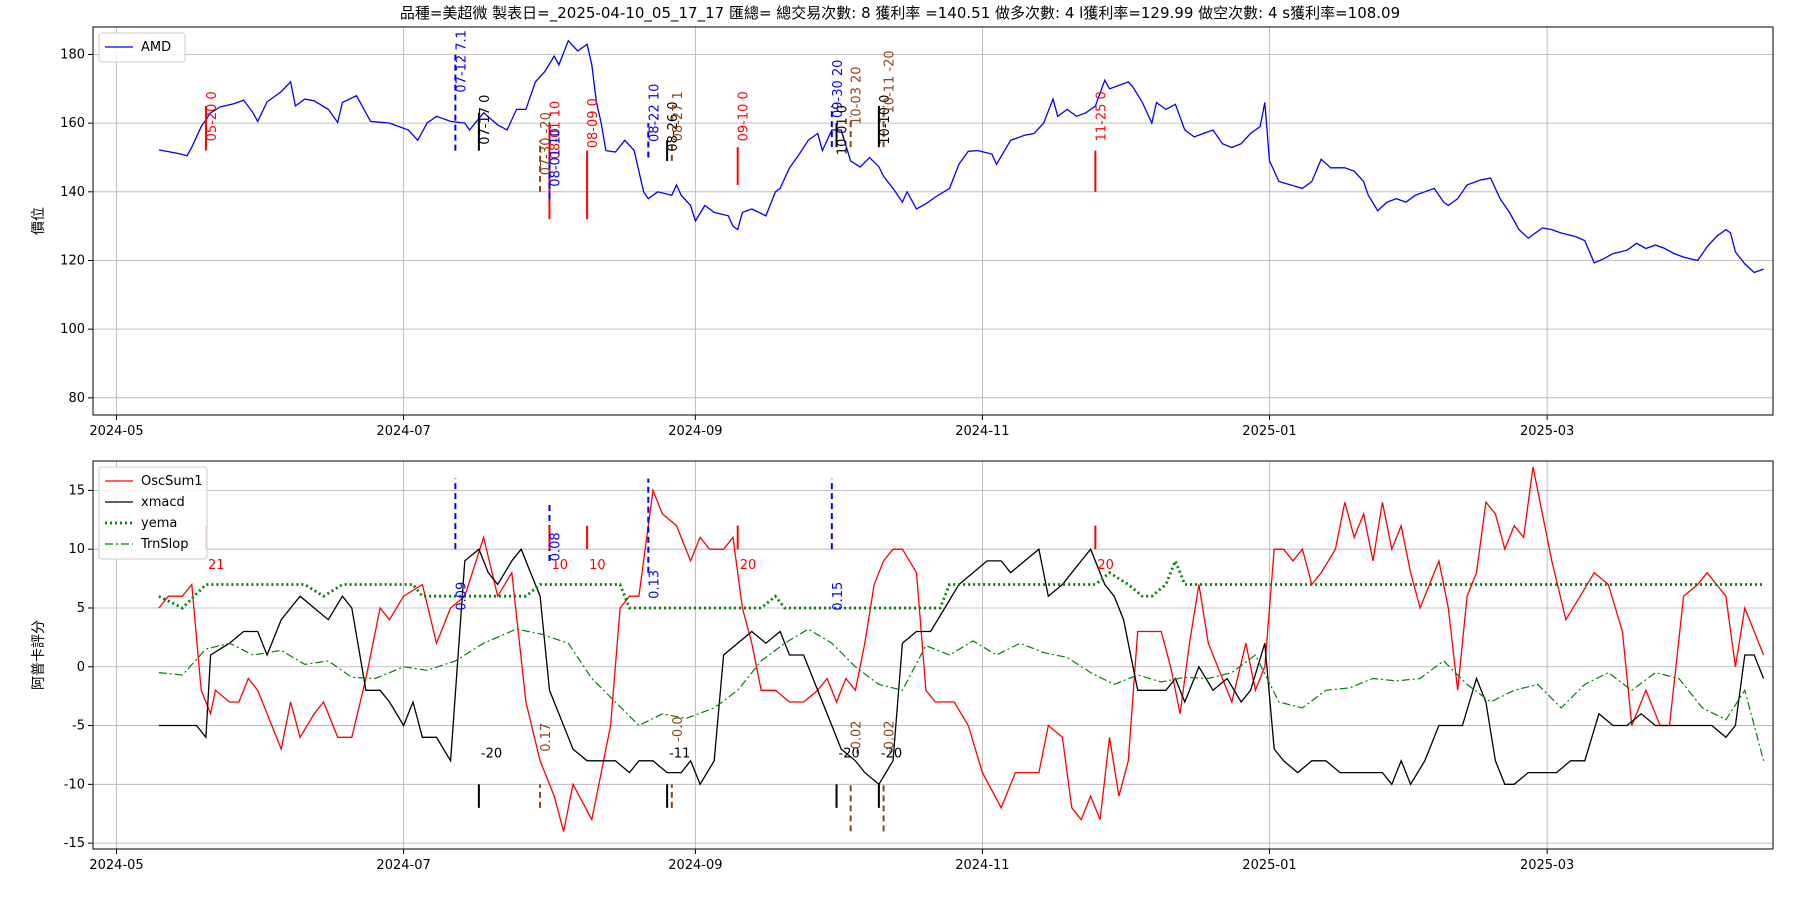 The width and height of the screenshot is (1800, 900). What do you see at coordinates (74, 843) in the screenshot?
I see `y-tick-label: -15` at bounding box center [74, 843].